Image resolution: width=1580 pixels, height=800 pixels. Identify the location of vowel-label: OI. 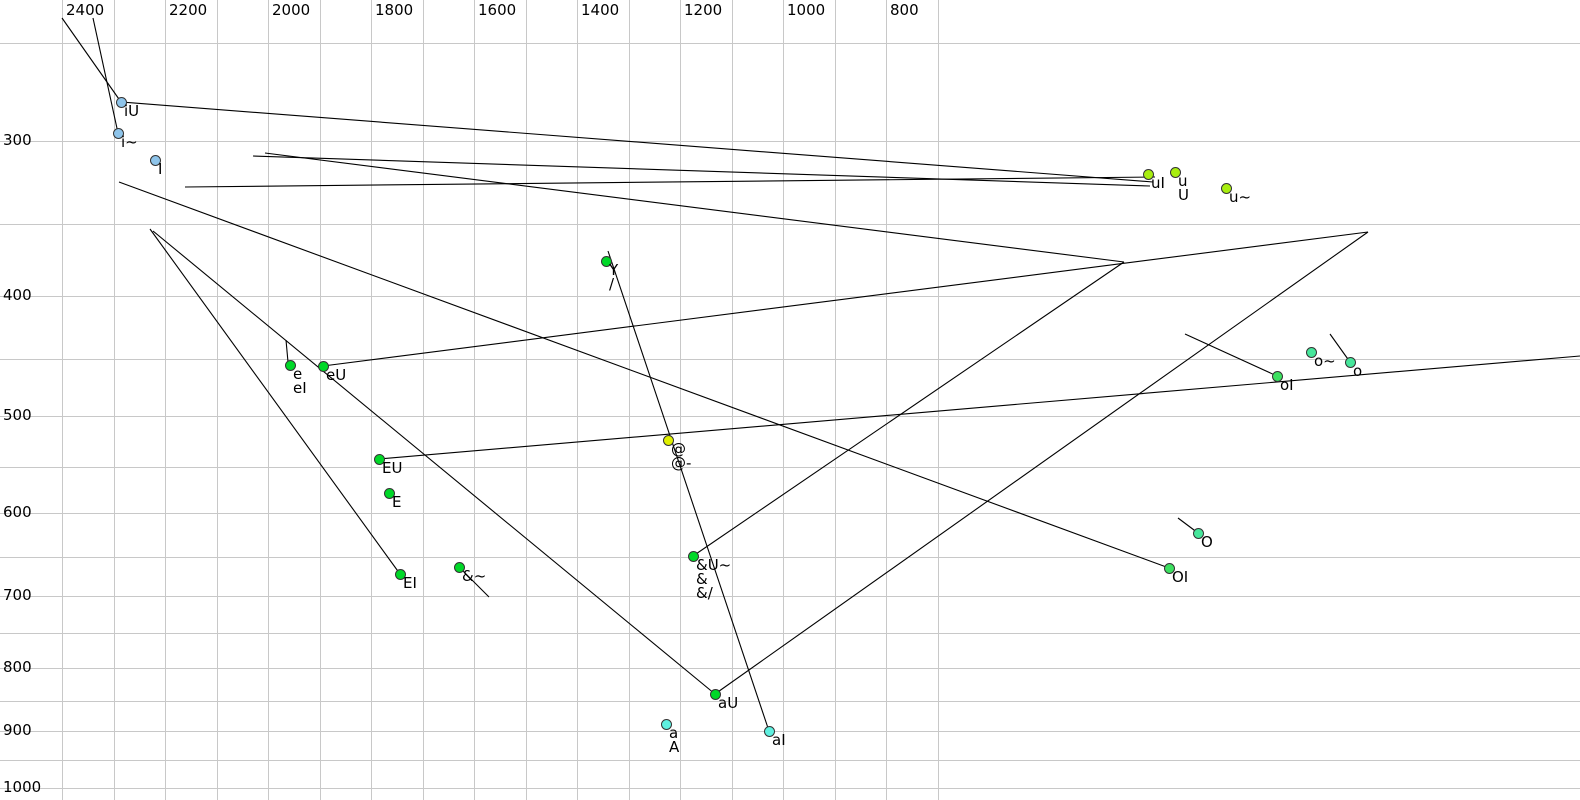
(1180, 577).